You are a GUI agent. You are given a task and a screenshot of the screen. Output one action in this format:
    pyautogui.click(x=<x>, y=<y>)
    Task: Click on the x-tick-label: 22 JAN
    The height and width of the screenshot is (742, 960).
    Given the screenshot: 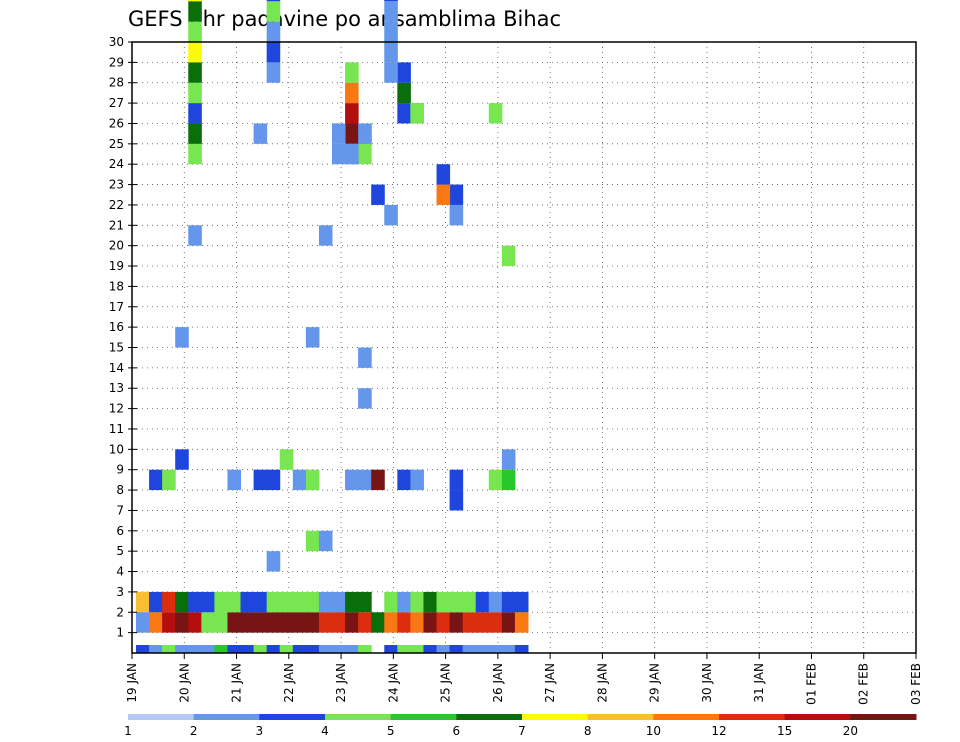 What is the action you would take?
    pyautogui.click(x=289, y=683)
    